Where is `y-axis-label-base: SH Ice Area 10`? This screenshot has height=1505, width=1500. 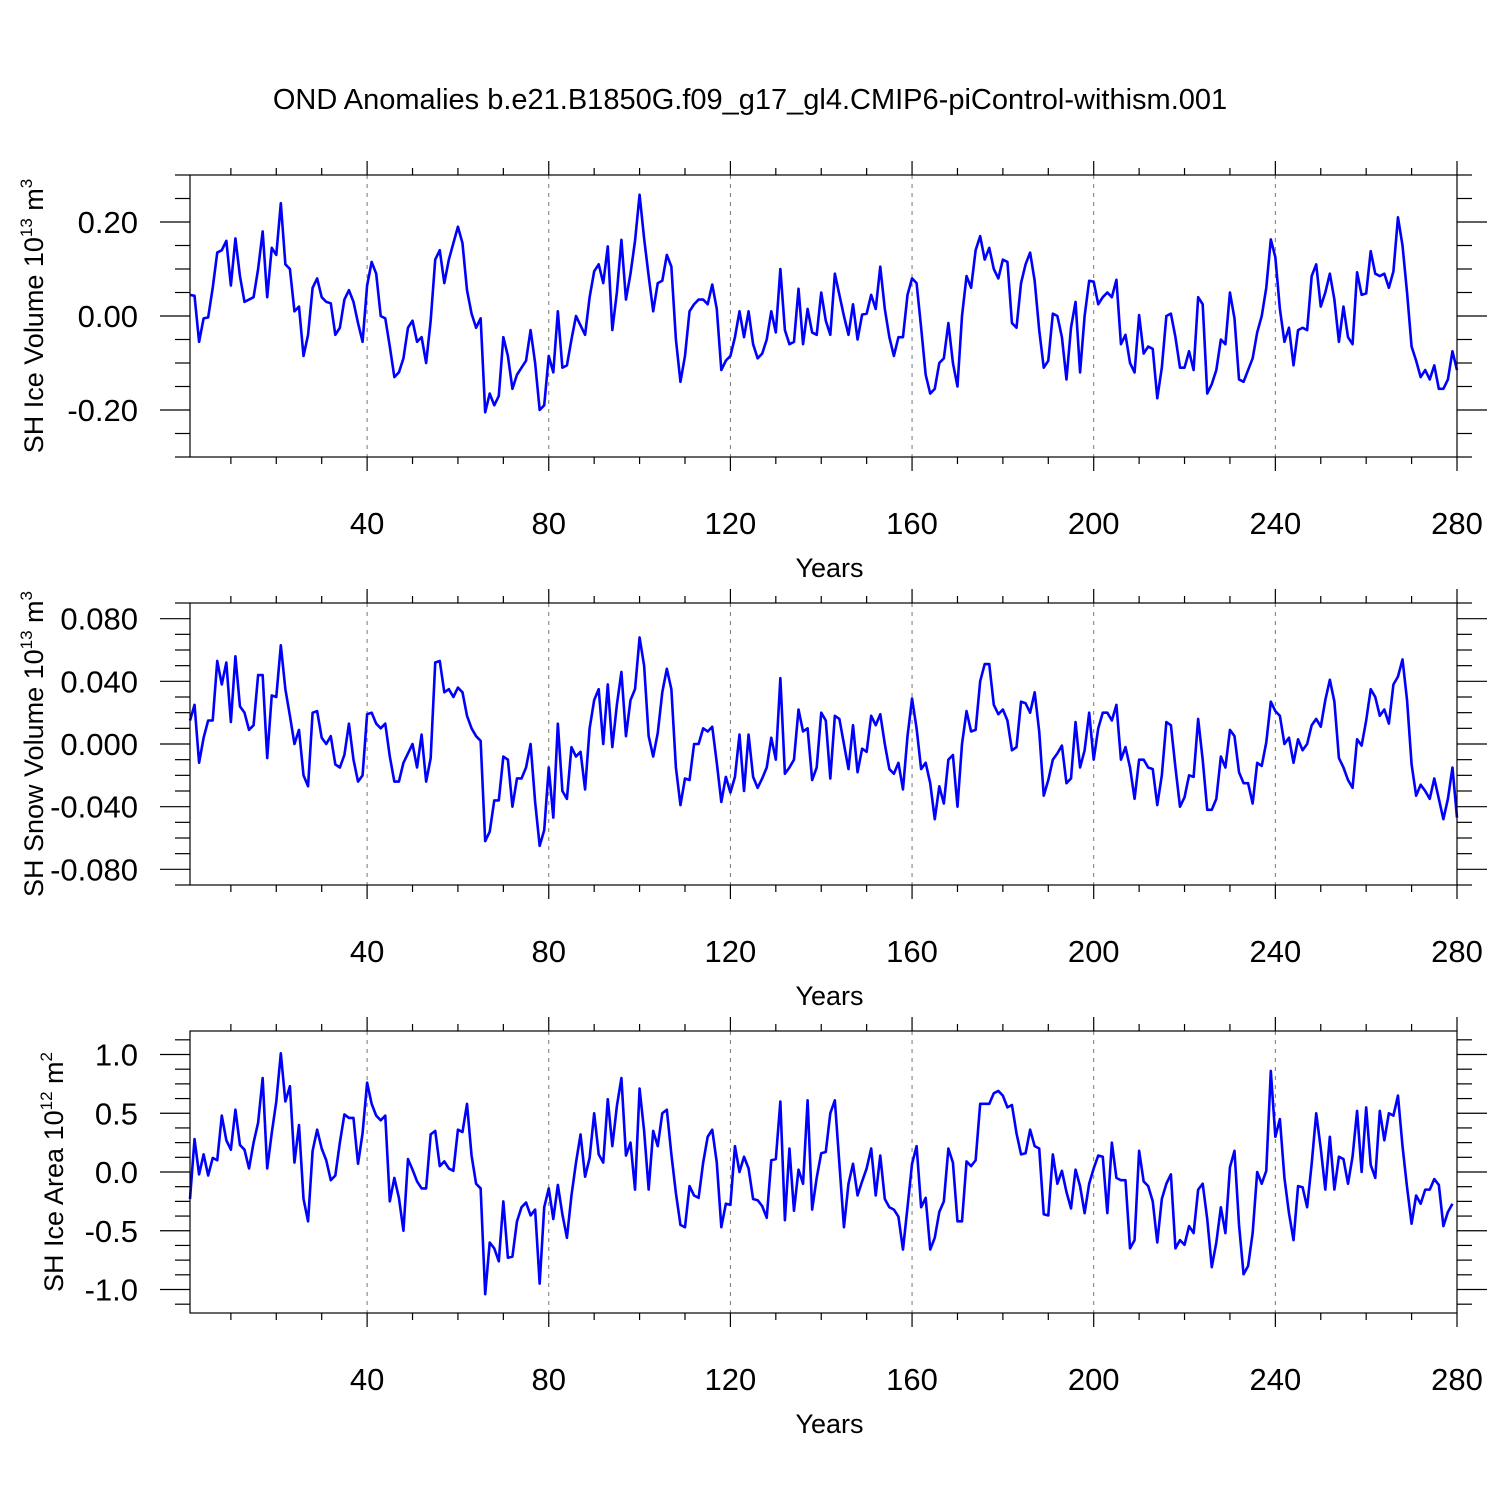 y-axis-label-base: SH Ice Area 10 is located at coordinates (54, 1201).